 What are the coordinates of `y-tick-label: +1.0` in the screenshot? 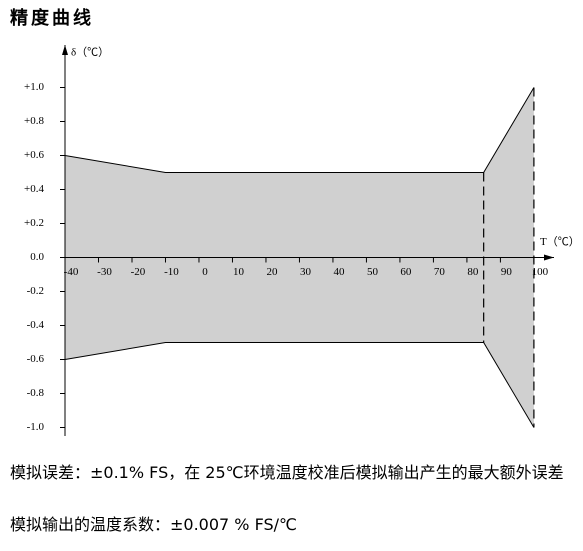 It's located at (34, 87).